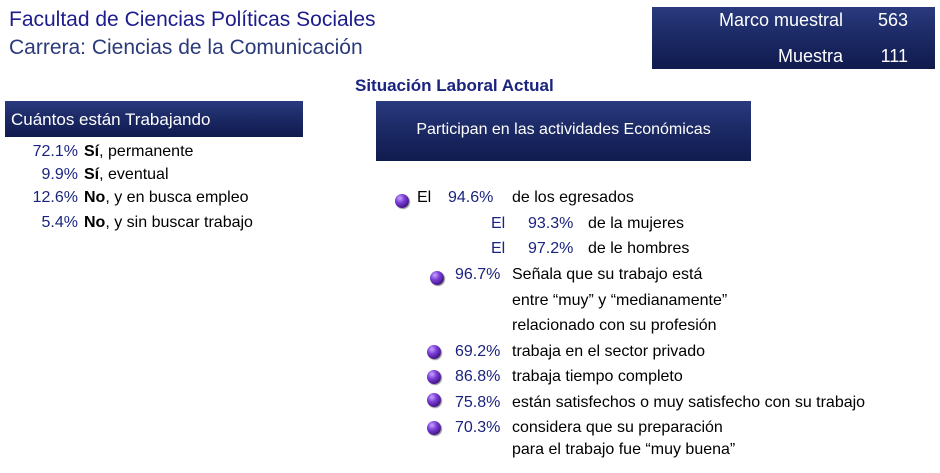 This screenshot has height=473, width=940. I want to click on item-text: , permanente, so click(146, 151).